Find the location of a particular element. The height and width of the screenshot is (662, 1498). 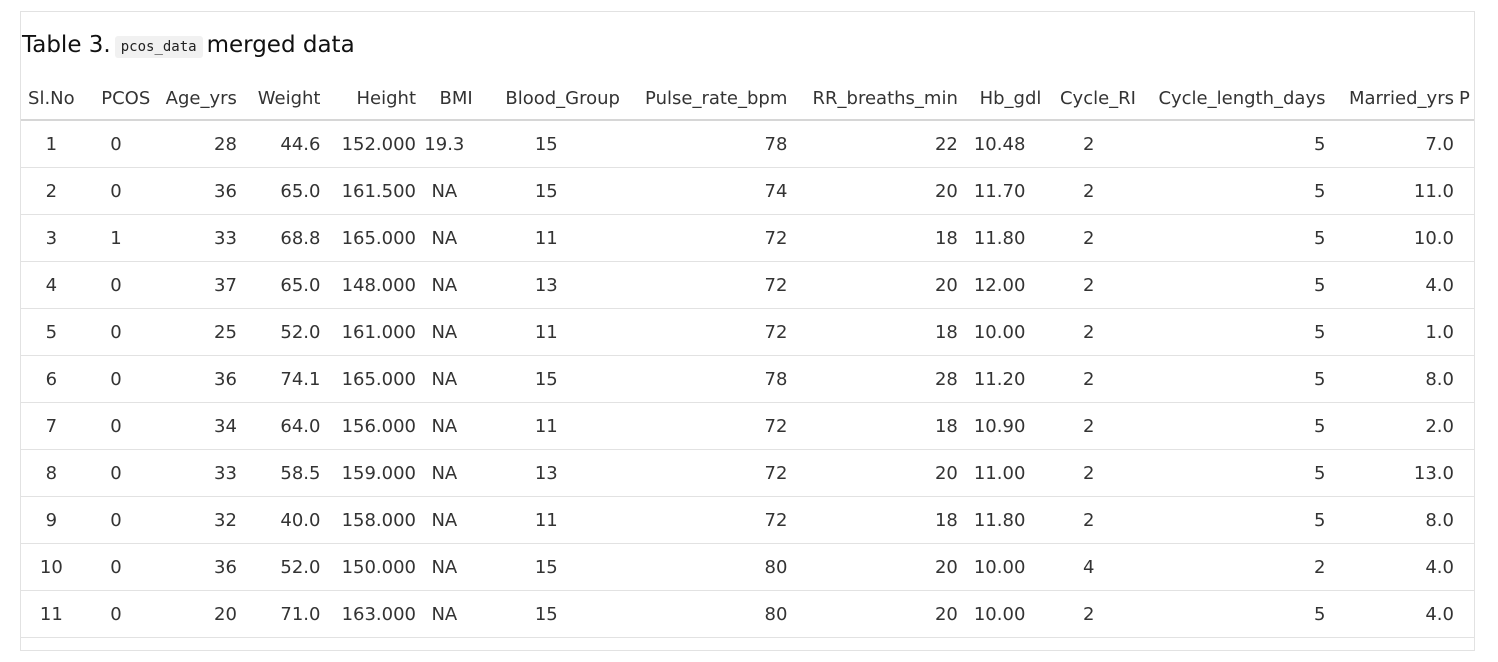

table-row: 2 0 36 65.0 161.500 NA 15 74 20 11.70 2 5 11.0 is located at coordinates (747, 191).